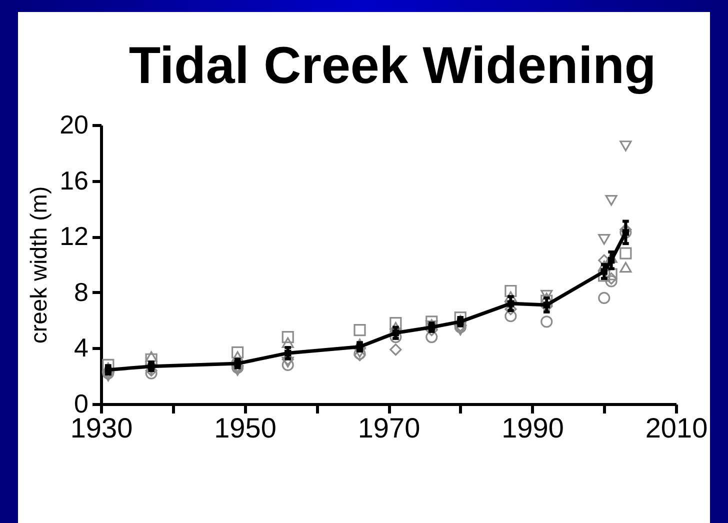  What do you see at coordinates (39, 265) in the screenshot?
I see `y-axis-title: creek width (m)` at bounding box center [39, 265].